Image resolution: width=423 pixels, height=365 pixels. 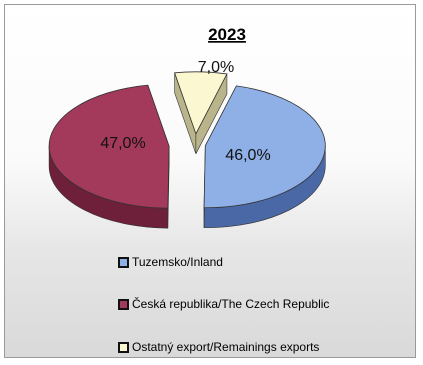 I want to click on legend-item-other: Ostatný export/Remainings exports, so click(x=218, y=347).